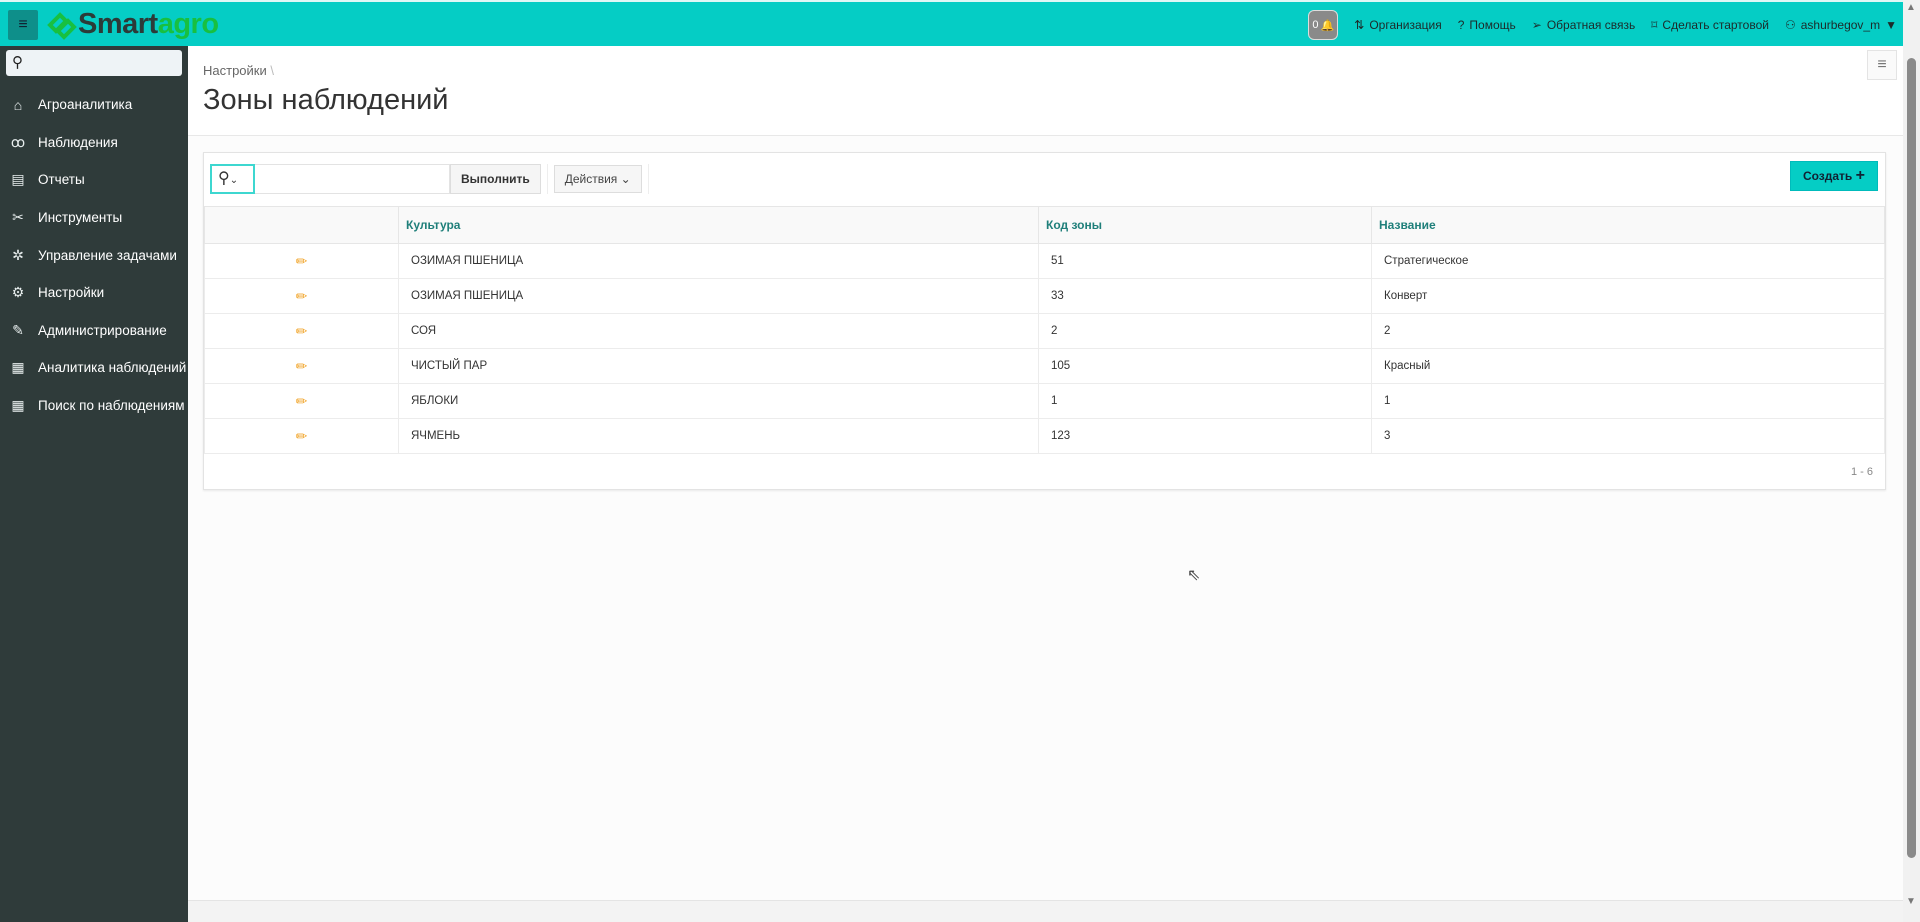  What do you see at coordinates (62, 25) in the screenshot?
I see `logo-icon` at bounding box center [62, 25].